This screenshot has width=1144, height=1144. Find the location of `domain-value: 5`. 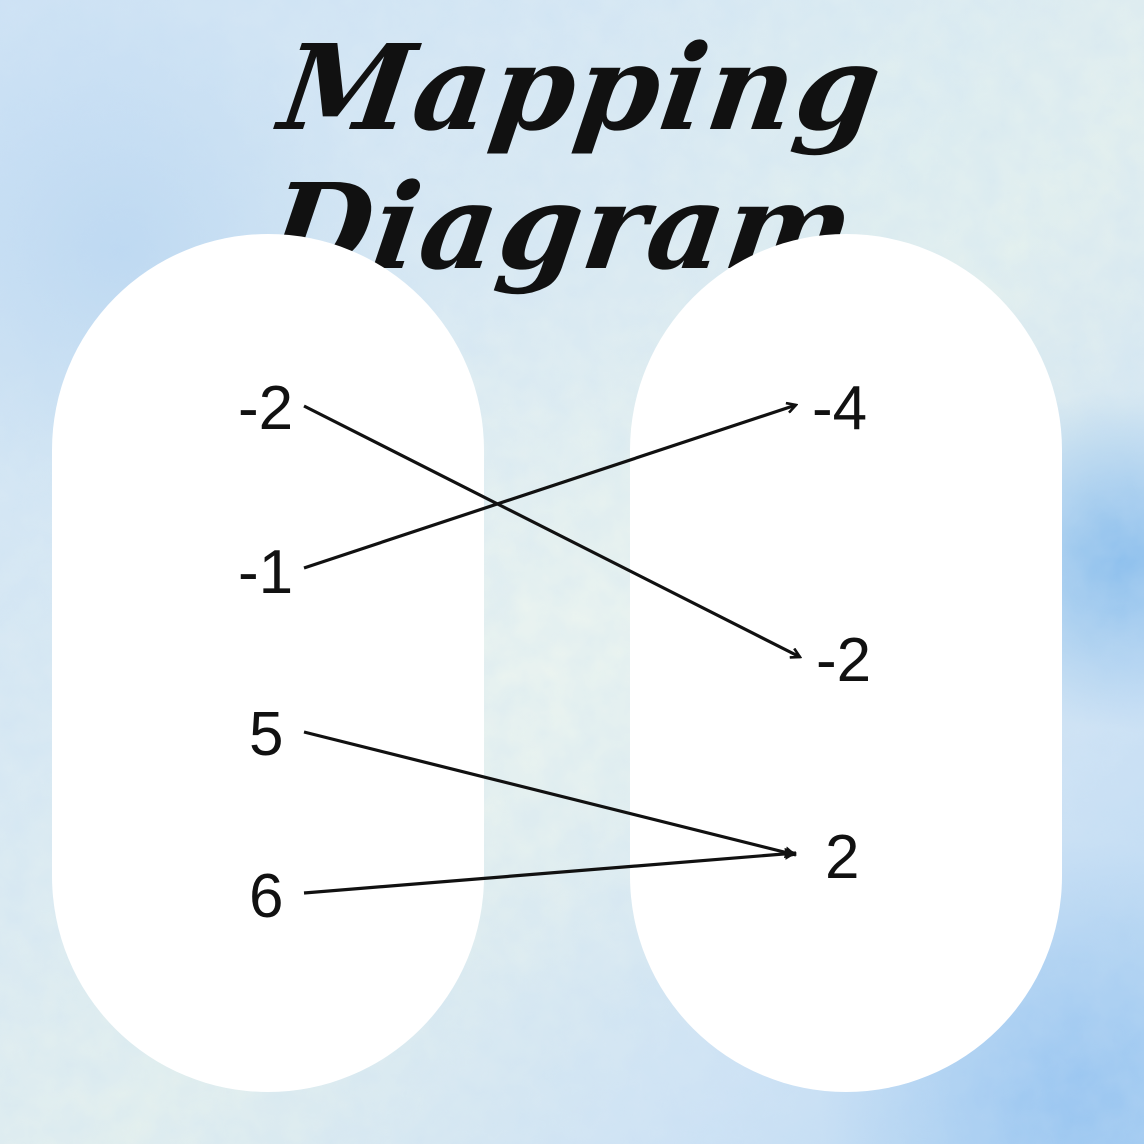

domain-value: 5 is located at coordinates (266, 734).